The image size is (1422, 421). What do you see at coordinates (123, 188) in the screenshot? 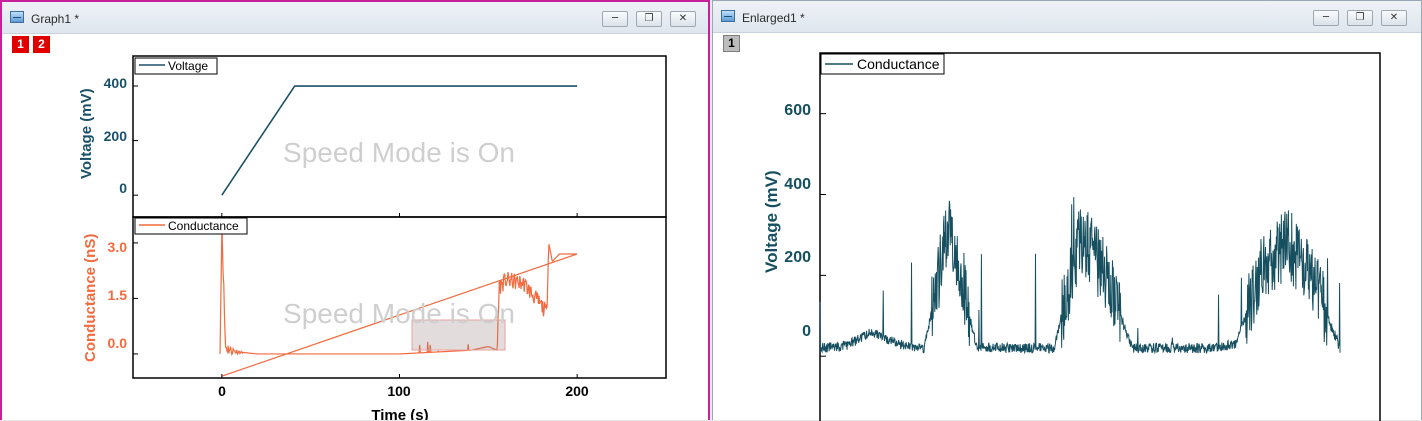
I see `voltage-tick-label: 0` at bounding box center [123, 188].